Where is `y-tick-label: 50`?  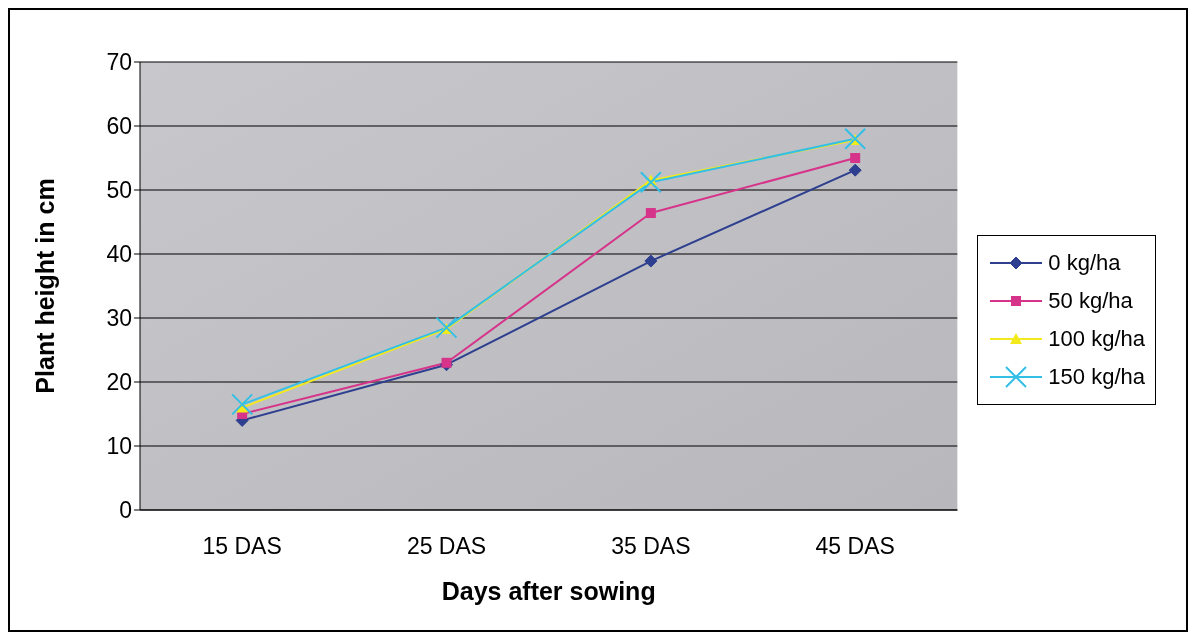
y-tick-label: 50 is located at coordinates (119, 190).